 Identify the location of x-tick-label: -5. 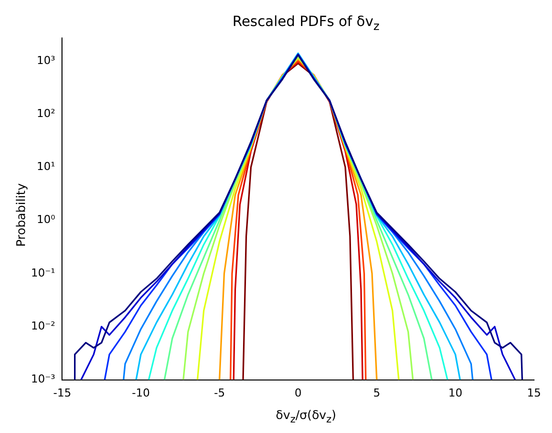
(219, 393).